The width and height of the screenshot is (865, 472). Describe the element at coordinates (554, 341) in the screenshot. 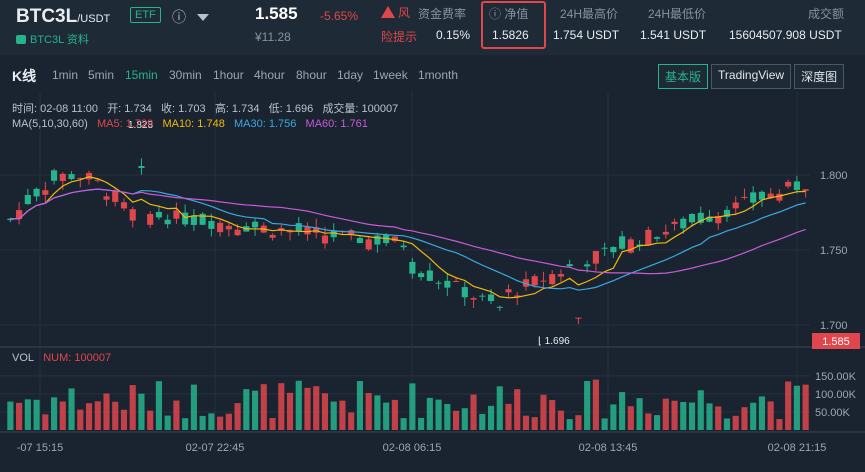

I see `min-price-marker: ⌊ 1.696` at that location.